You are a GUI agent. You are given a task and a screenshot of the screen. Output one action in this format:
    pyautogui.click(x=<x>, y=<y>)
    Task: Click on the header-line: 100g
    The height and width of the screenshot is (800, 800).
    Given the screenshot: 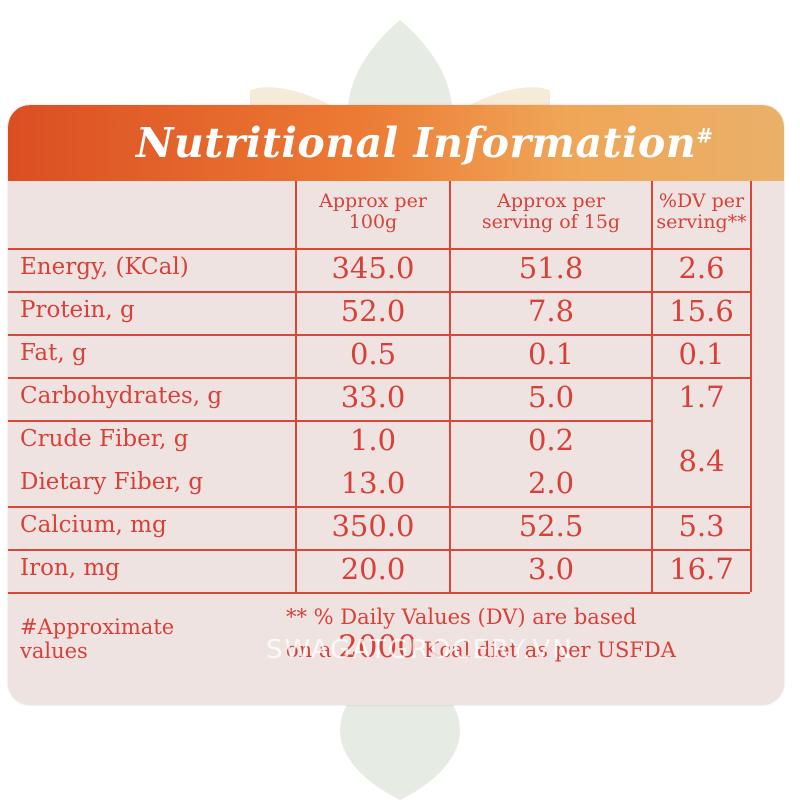 What is the action you would take?
    pyautogui.click(x=373, y=222)
    